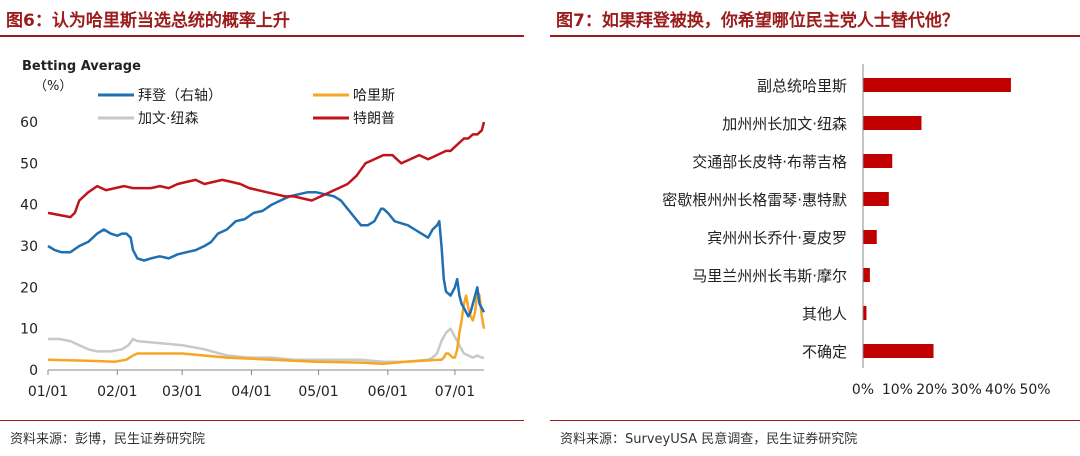 Image resolution: width=1080 pixels, height=456 pixels. Describe the element at coordinates (182, 392) in the screenshot. I see `x-tick-label: 03/01` at that location.